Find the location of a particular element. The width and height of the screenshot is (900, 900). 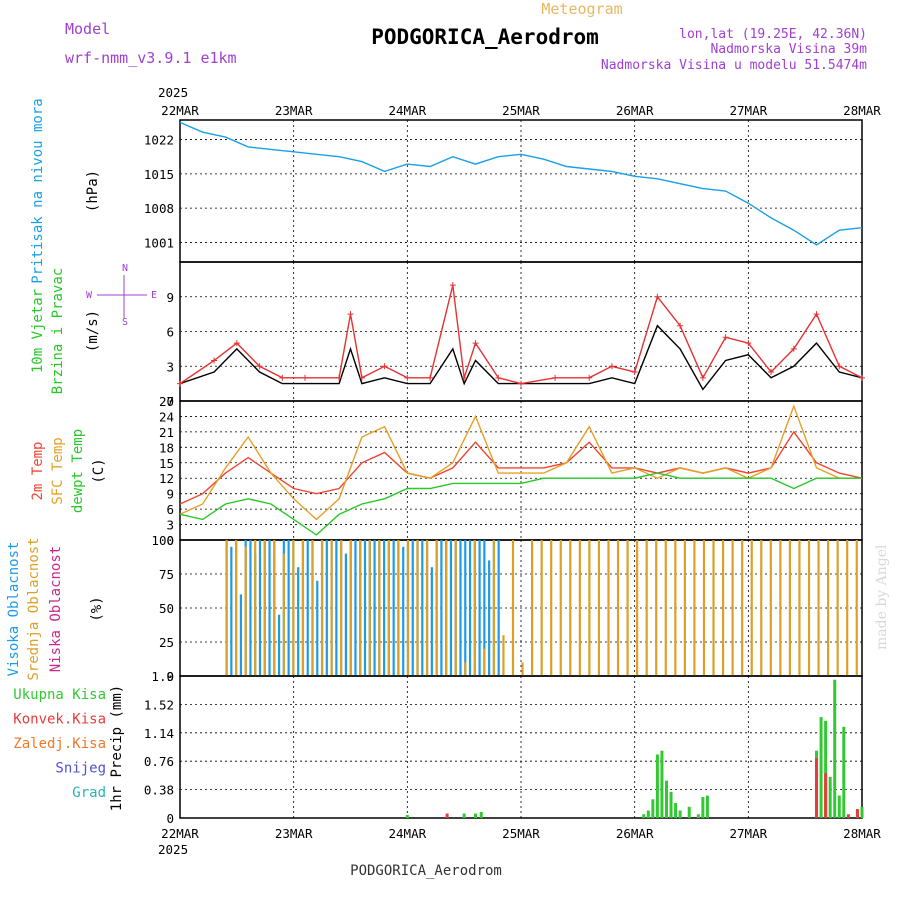

y-tick-label: 3 is located at coordinates (170, 525).